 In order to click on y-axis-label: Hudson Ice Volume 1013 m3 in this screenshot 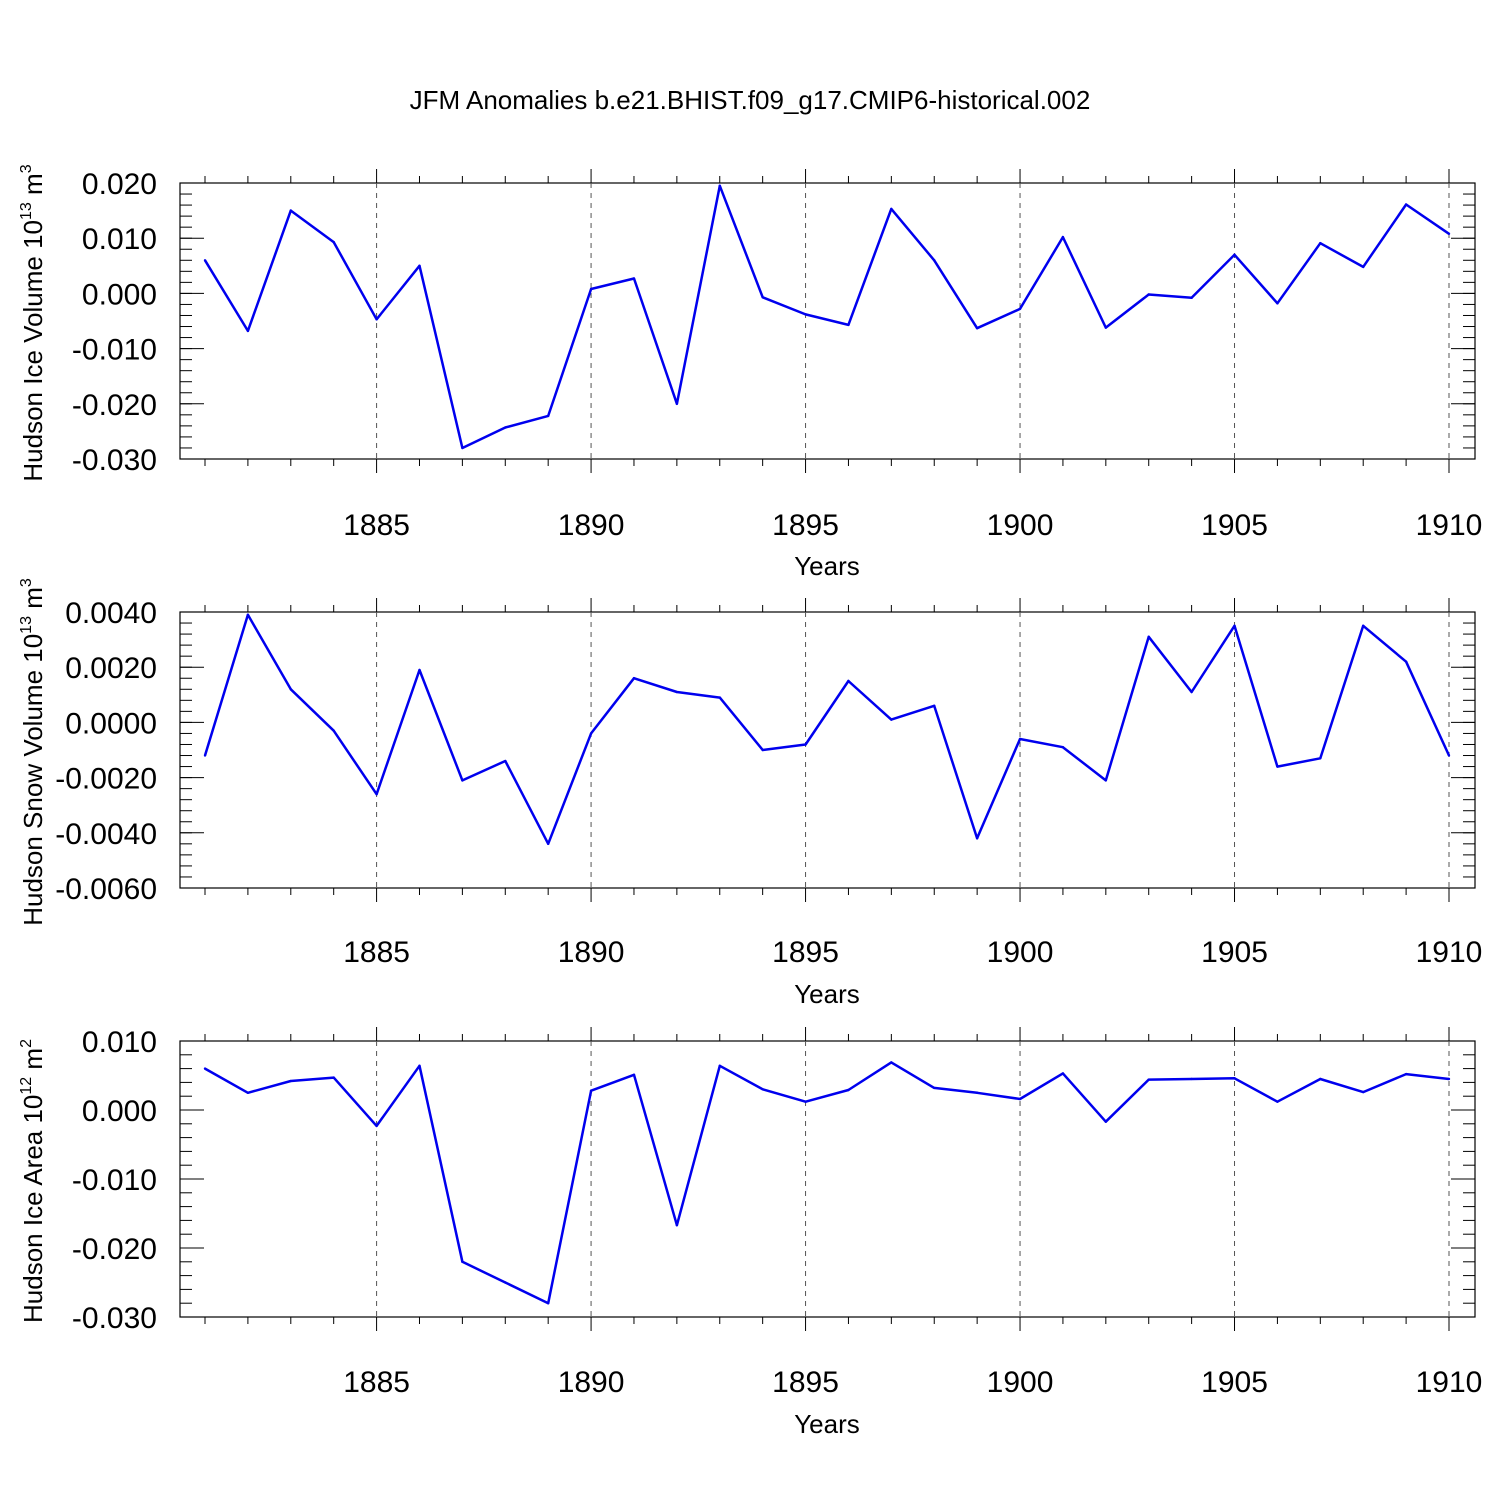, I will do `click(33, 322)`.